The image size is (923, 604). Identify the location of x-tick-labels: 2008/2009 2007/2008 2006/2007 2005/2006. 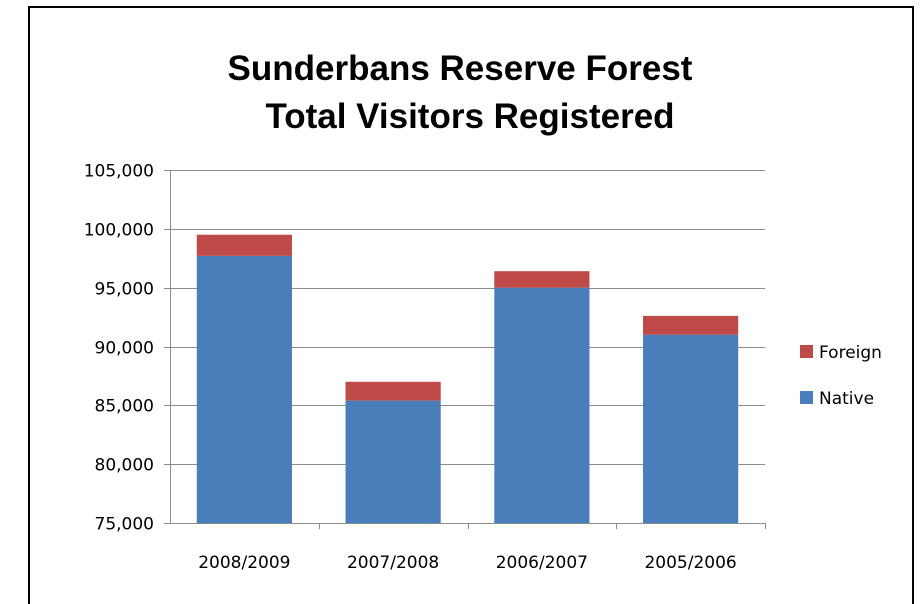
(467, 563).